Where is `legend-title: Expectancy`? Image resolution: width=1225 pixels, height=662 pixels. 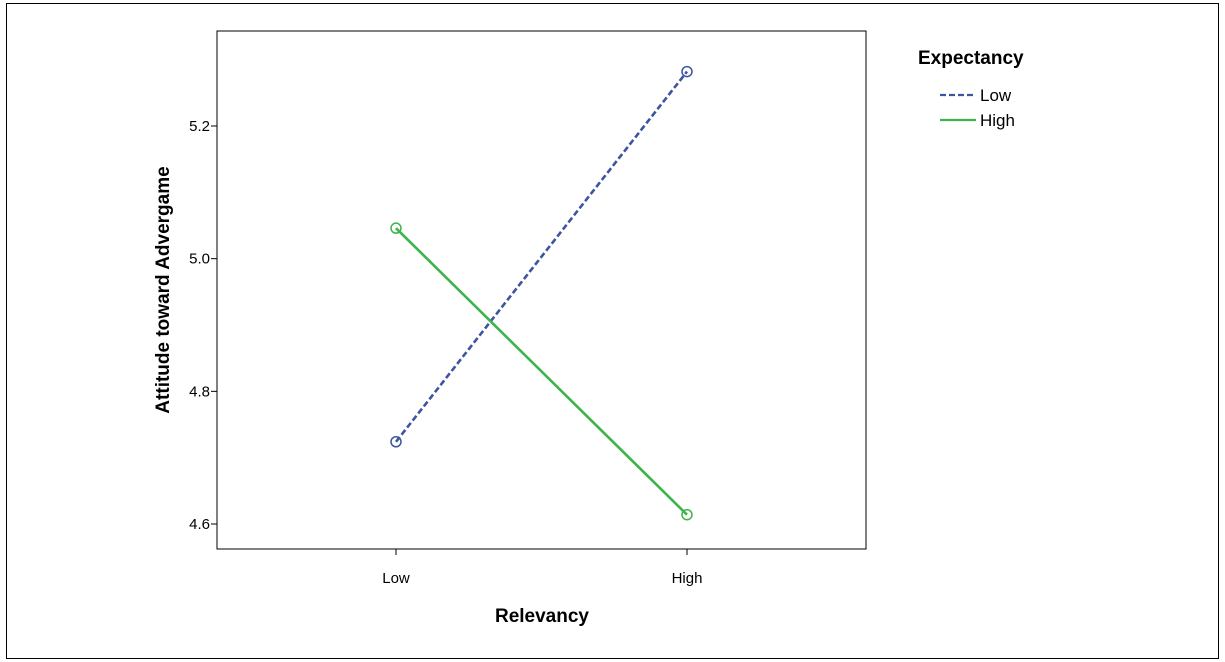
legend-title: Expectancy is located at coordinates (971, 58).